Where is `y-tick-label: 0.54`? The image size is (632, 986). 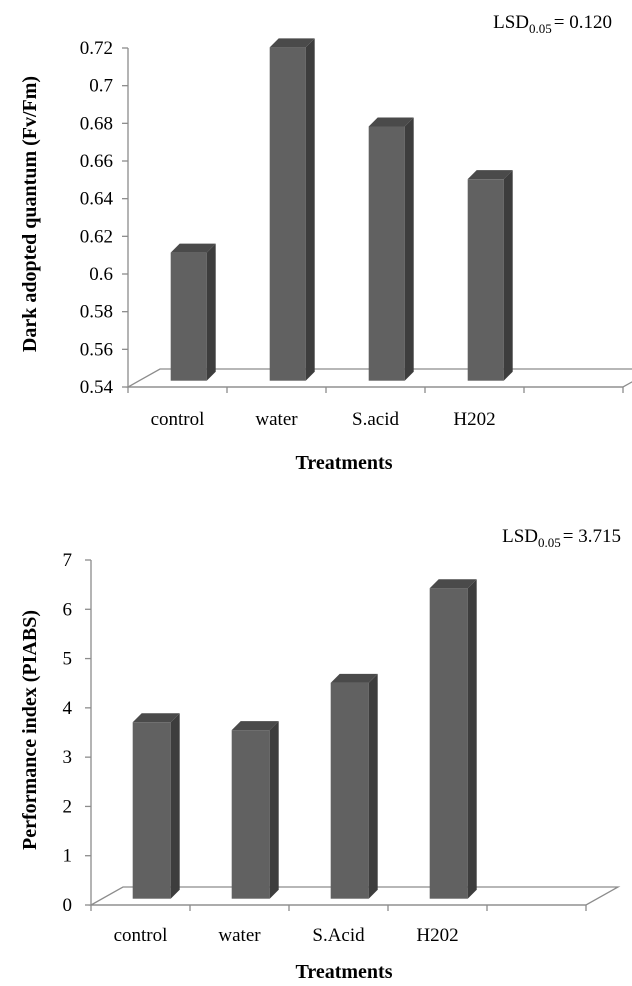 y-tick-label: 0.54 is located at coordinates (97, 387).